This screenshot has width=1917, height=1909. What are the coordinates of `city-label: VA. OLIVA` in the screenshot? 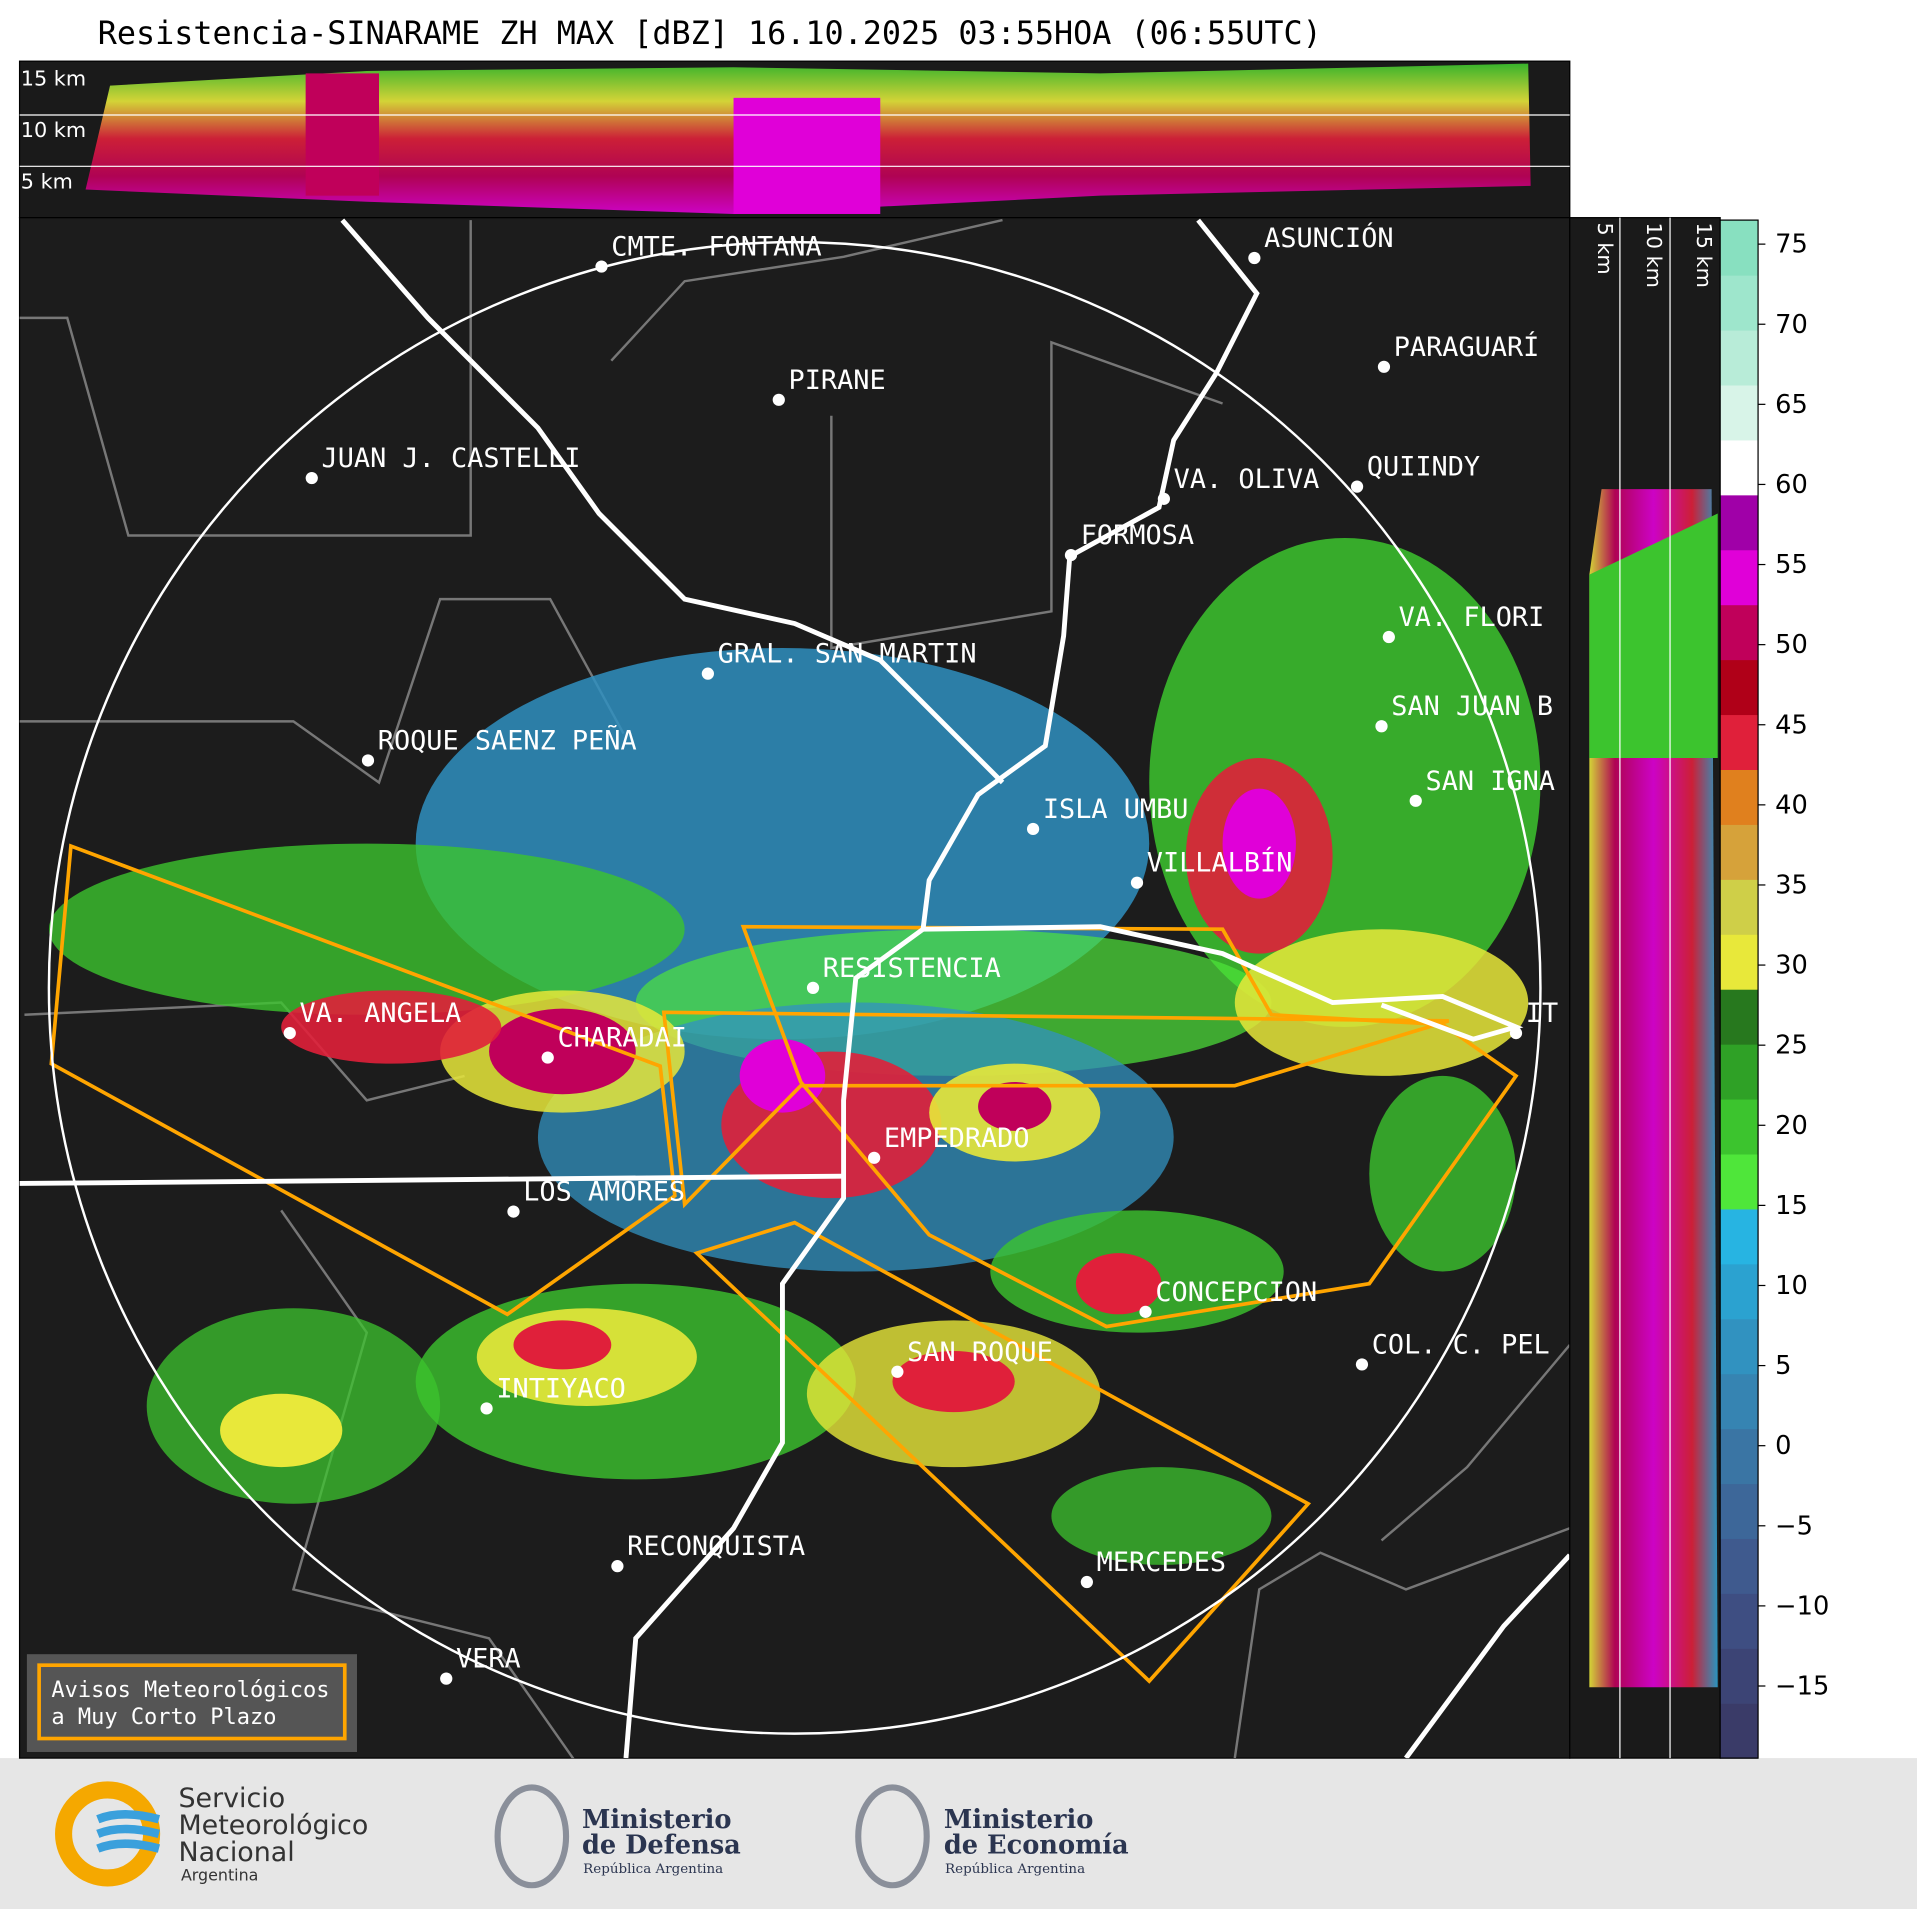 It's located at (1247, 479).